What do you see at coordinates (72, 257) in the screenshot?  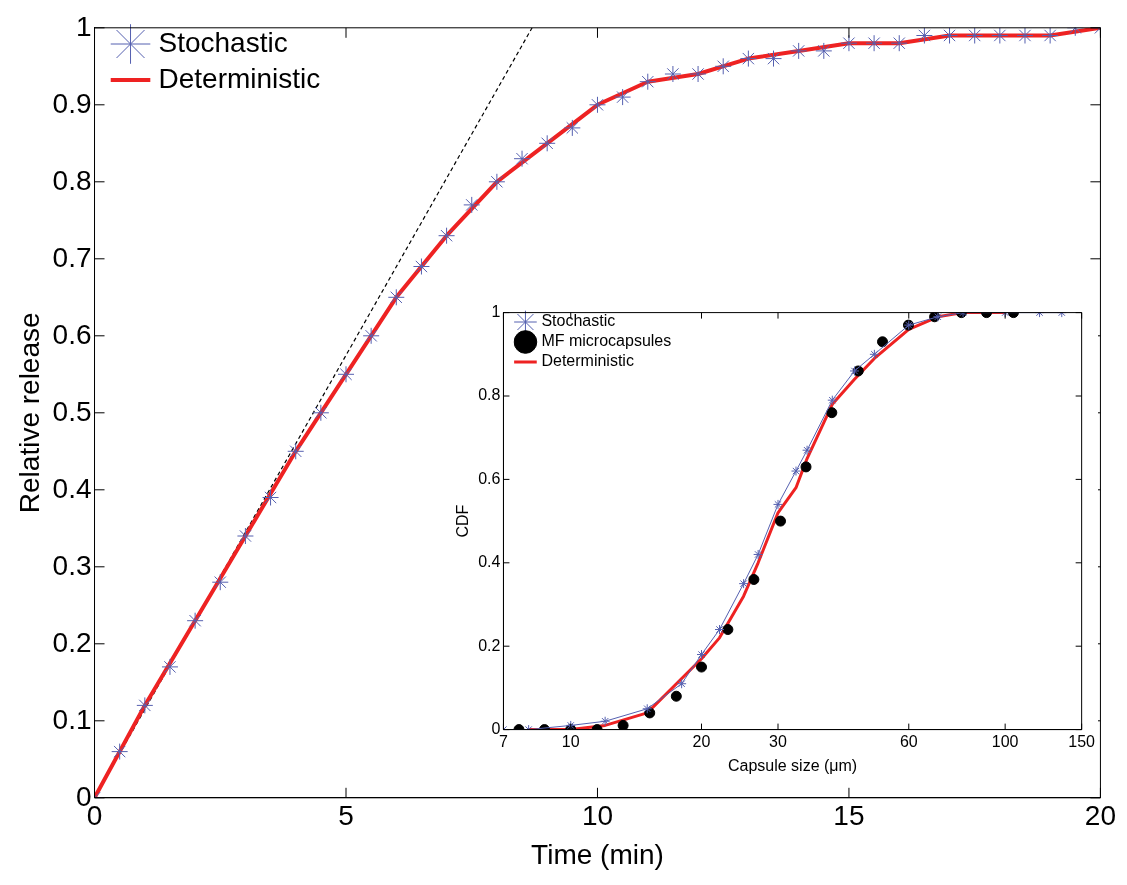 I see `y-tick-label: 0.7` at bounding box center [72, 257].